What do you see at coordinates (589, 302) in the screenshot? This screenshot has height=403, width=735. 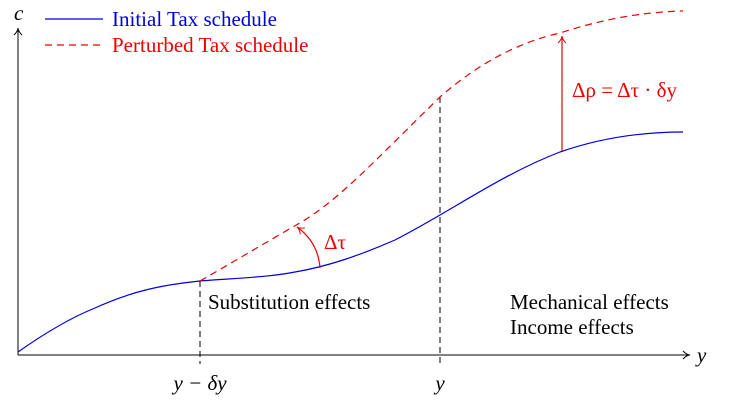 I see `mechanical-label: Mechanical effects` at bounding box center [589, 302].